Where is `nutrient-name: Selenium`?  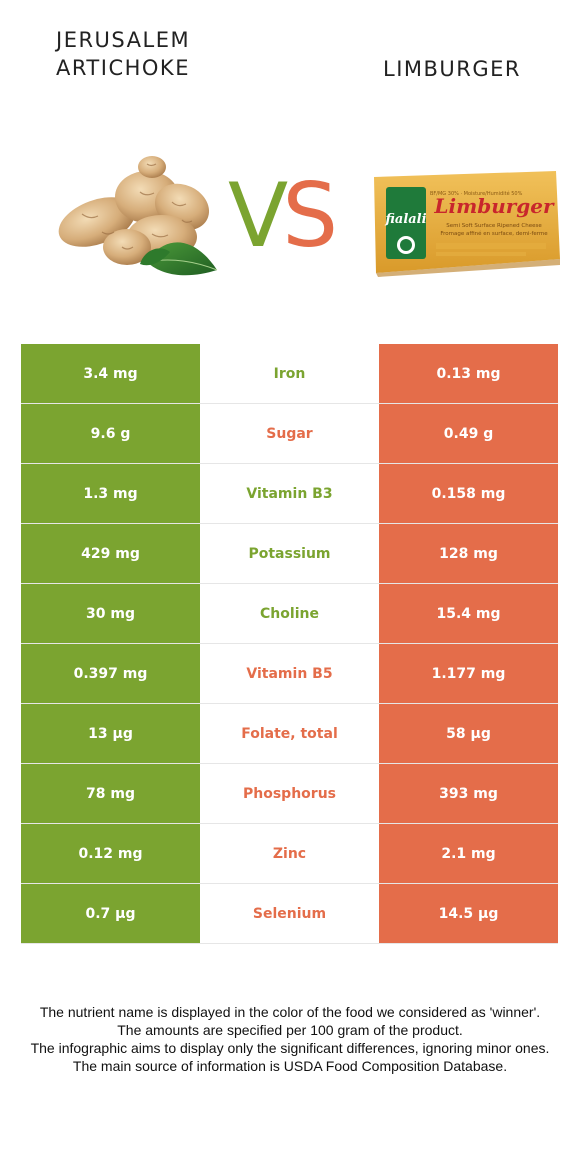
nutrient-name: Selenium is located at coordinates (289, 913).